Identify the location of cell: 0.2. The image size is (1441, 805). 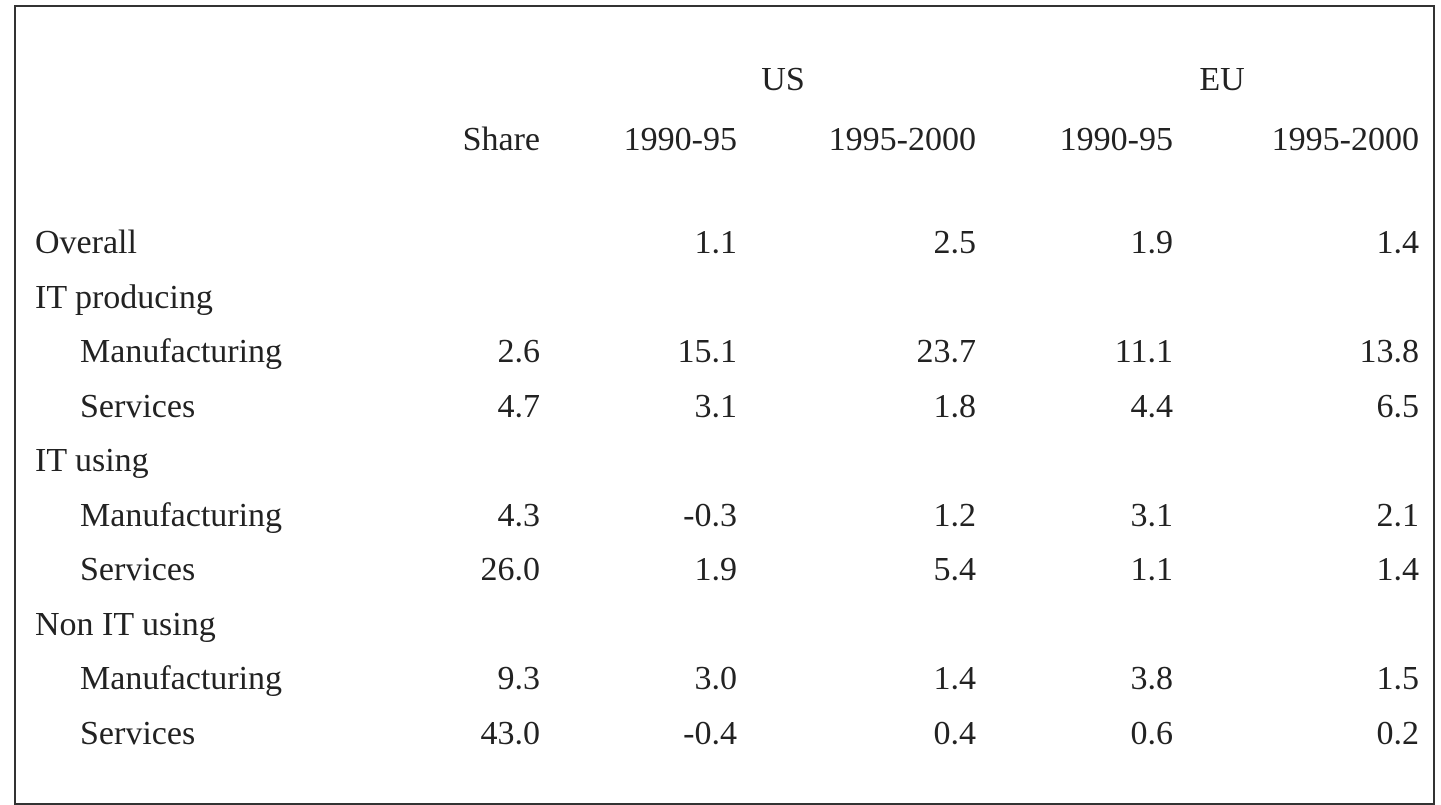
(1398, 733).